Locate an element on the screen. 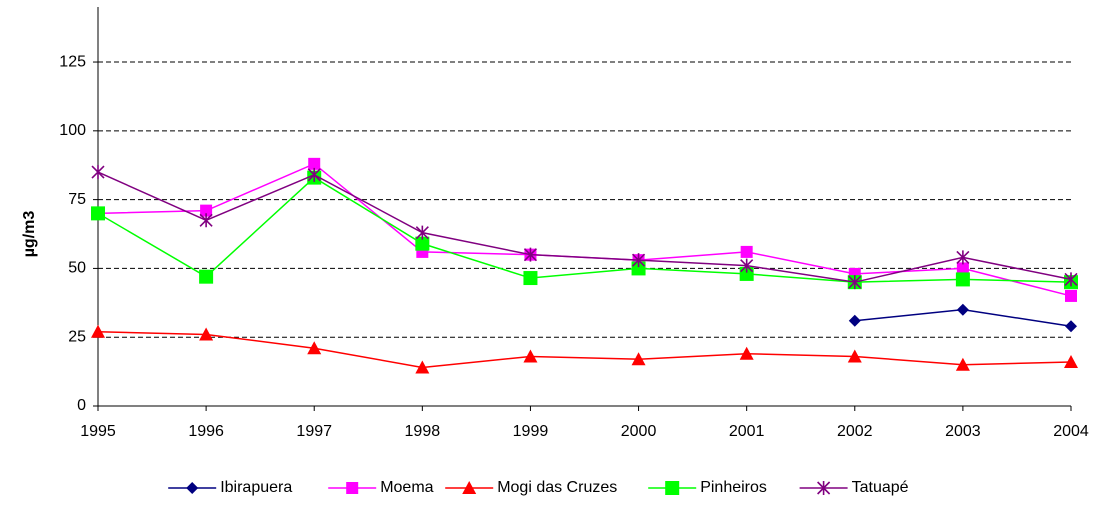 The image size is (1102, 515). legend-label: Moema is located at coordinates (406, 487).